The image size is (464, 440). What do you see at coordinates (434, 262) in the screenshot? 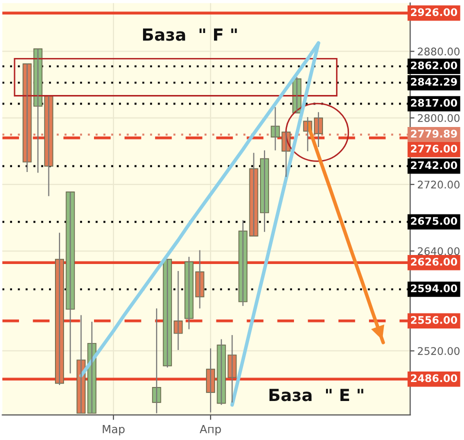
I see `ref-line-label: 2626.00` at bounding box center [434, 262].